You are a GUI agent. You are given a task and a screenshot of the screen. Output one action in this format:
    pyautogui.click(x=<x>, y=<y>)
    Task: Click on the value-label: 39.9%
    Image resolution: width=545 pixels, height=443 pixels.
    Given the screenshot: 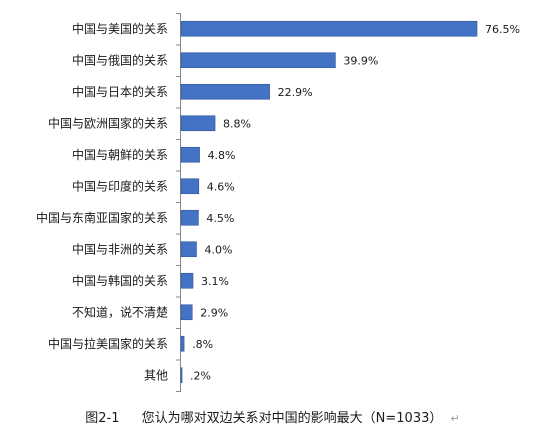 What is the action you would take?
    pyautogui.click(x=360, y=60)
    